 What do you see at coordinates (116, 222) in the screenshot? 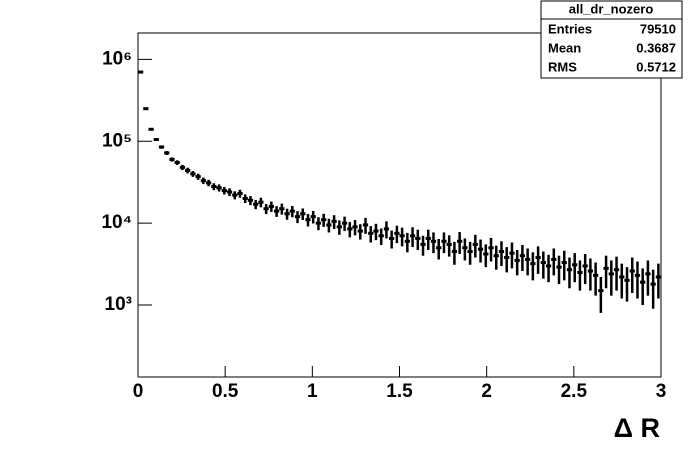
I see `y-tick-label: 10⁴` at bounding box center [116, 222].